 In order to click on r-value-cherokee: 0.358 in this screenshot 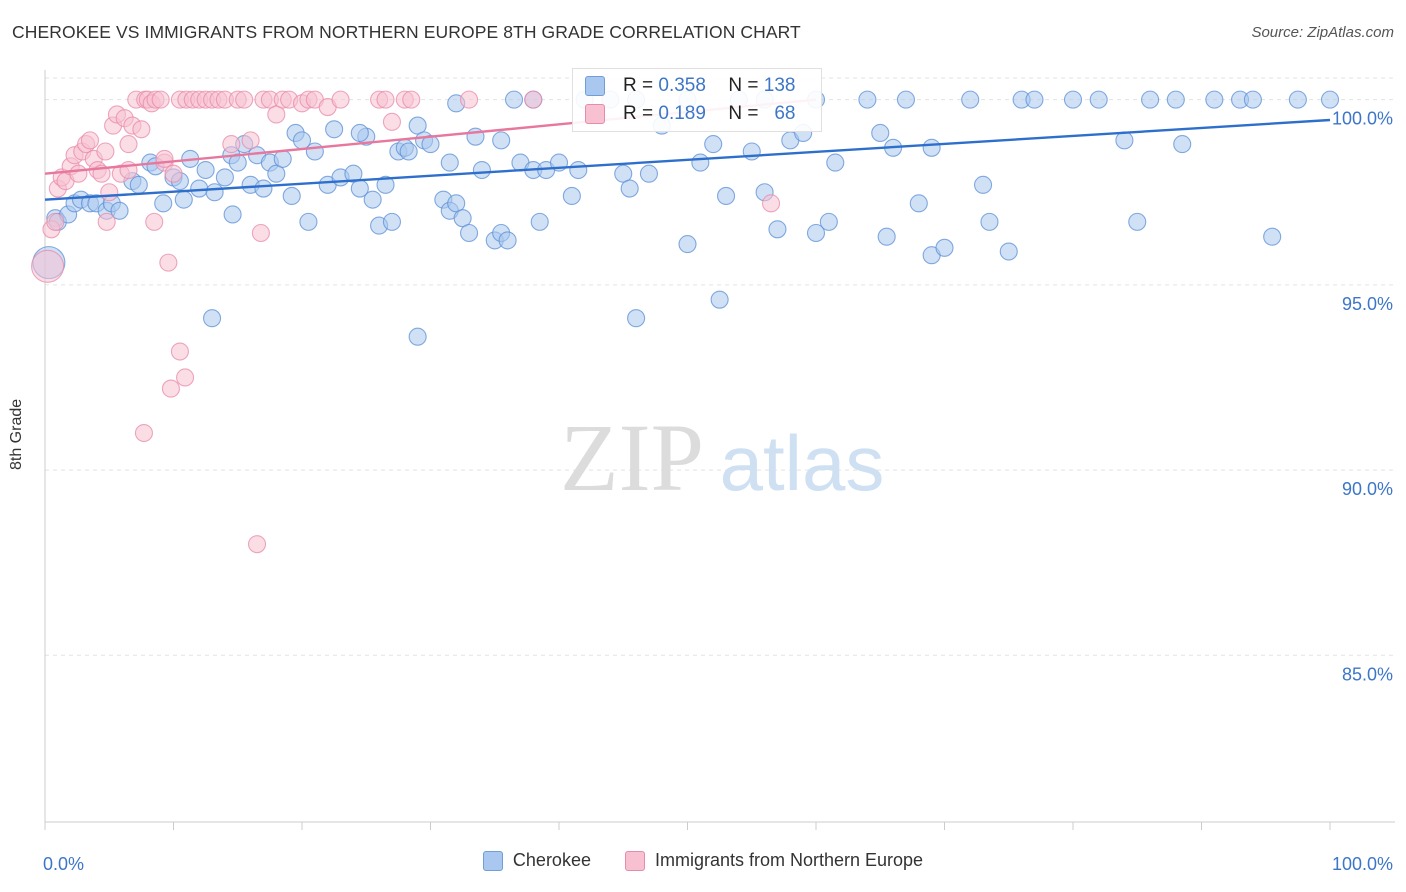, I will do `click(682, 85)`.